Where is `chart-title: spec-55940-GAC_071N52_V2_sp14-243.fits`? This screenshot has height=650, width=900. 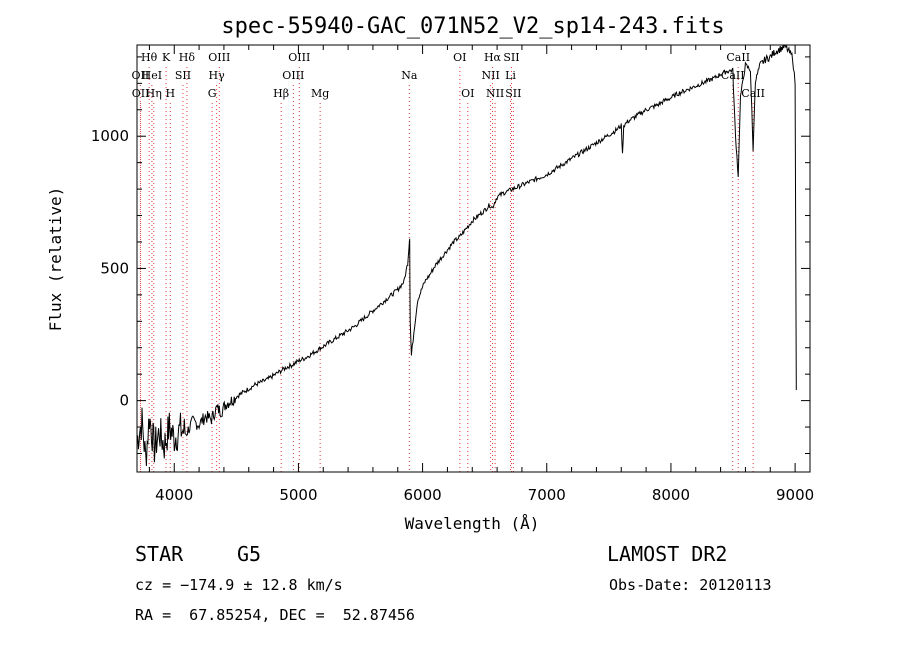
chart-title: spec-55940-GAC_071N52_V2_sp14-243.fits is located at coordinates (472, 26).